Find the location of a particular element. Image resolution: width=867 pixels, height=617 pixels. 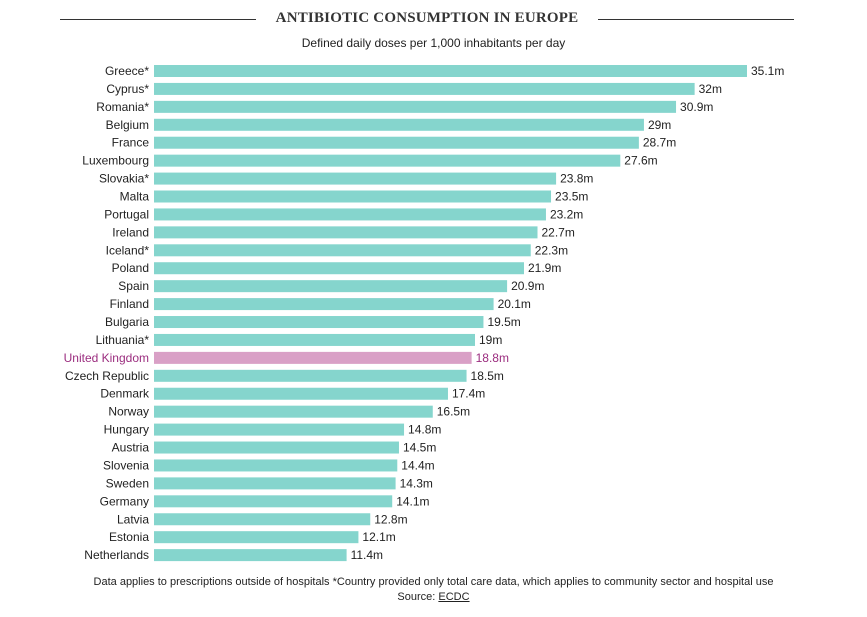

bar-estonia is located at coordinates (256, 537).